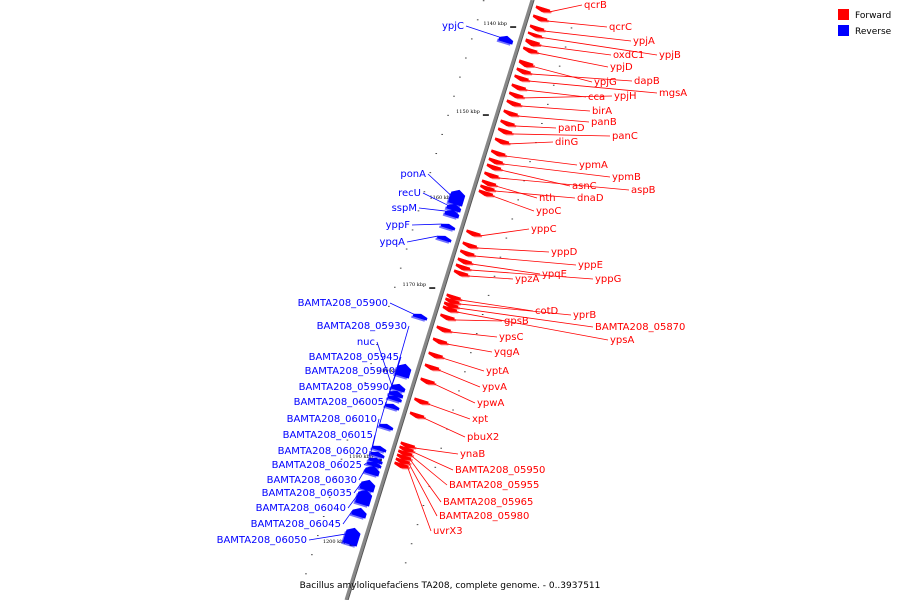 The width and height of the screenshot is (900, 600). I want to click on reverse-gene-label: BAMTA208_06005, so click(339, 402).